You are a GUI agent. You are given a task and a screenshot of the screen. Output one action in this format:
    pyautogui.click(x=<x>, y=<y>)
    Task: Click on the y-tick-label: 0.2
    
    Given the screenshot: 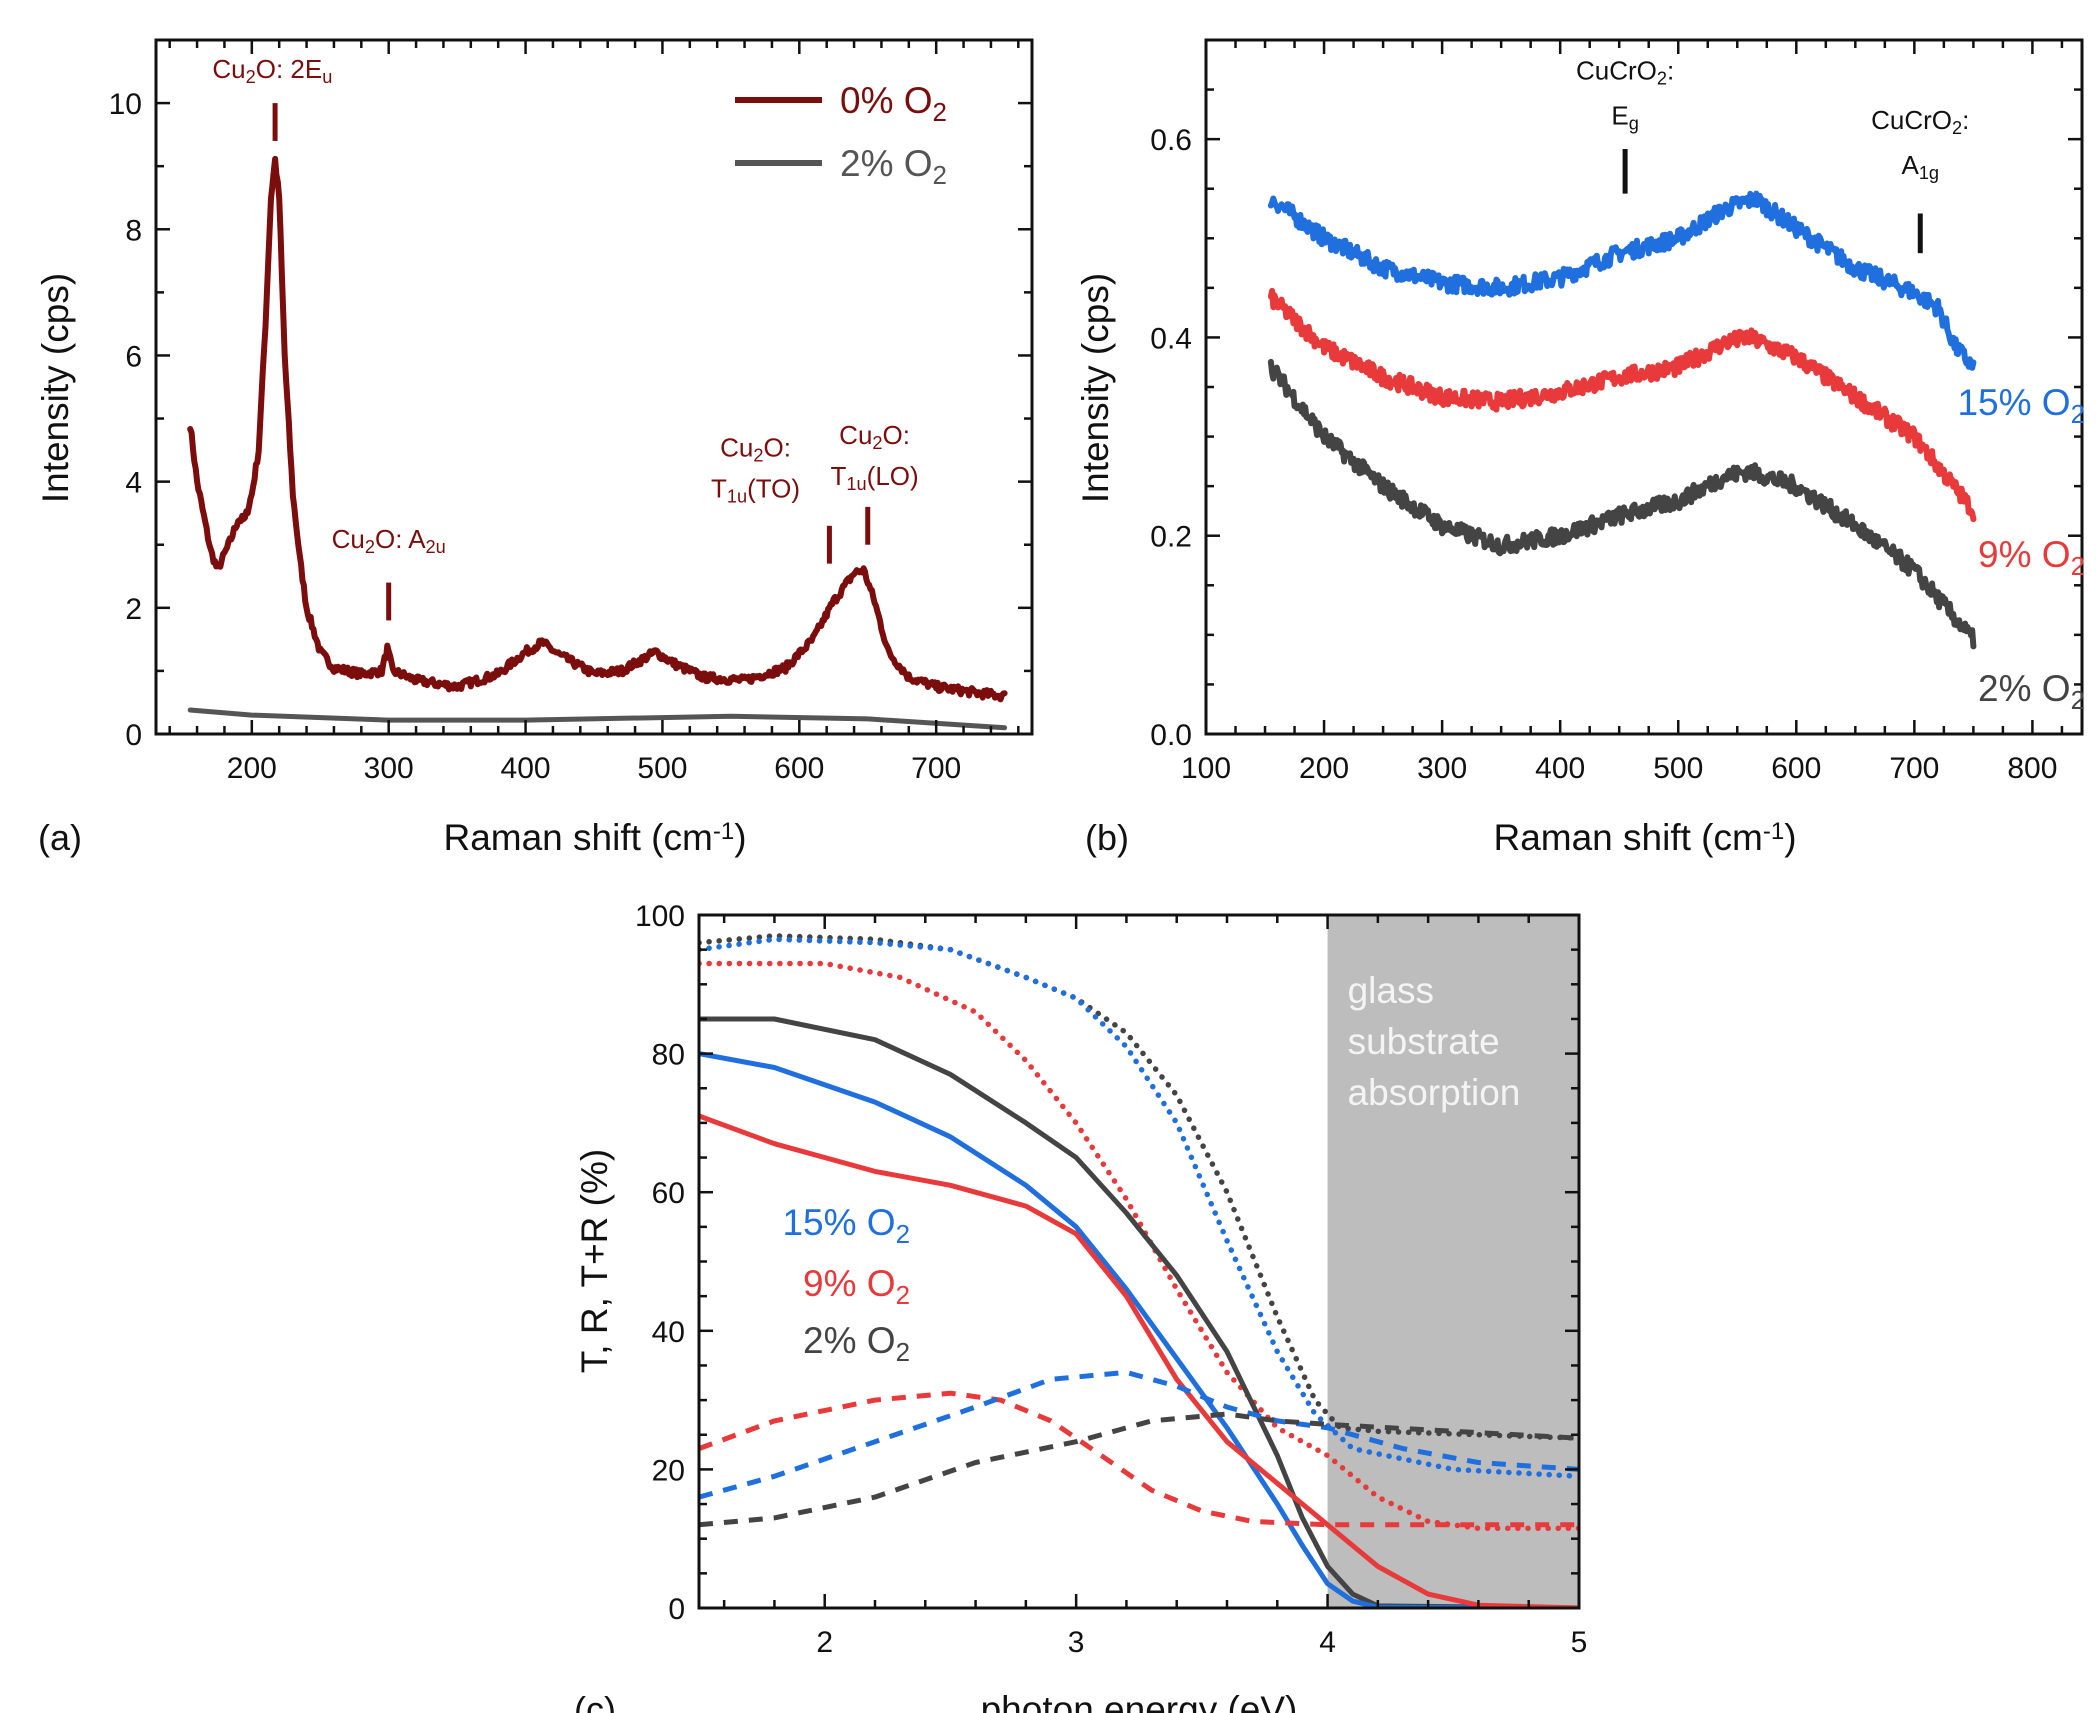 What is the action you would take?
    pyautogui.click(x=1171, y=537)
    